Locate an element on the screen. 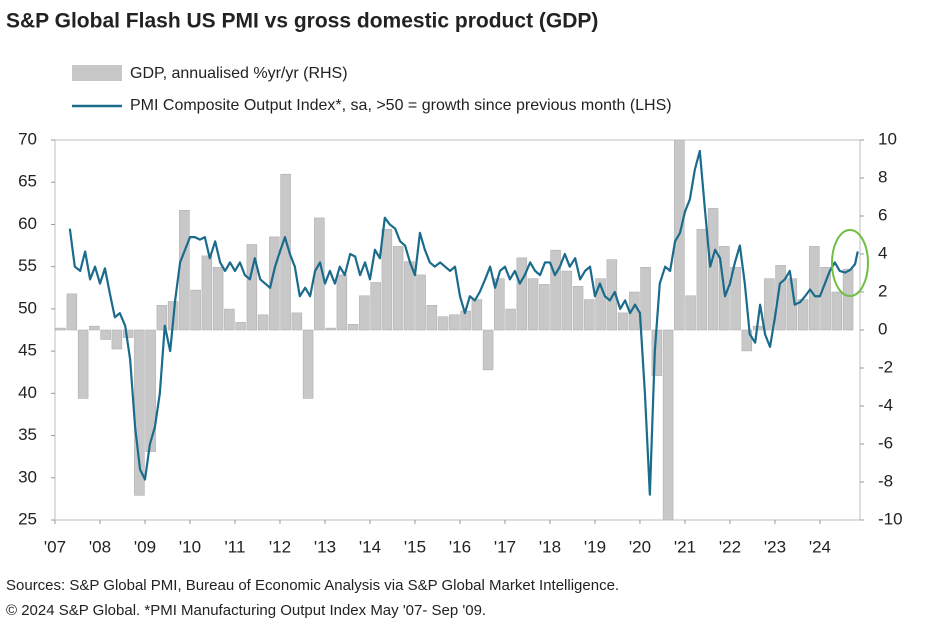 Image resolution: width=938 pixels, height=642 pixels. x-tick-label: '19 is located at coordinates (595, 546).